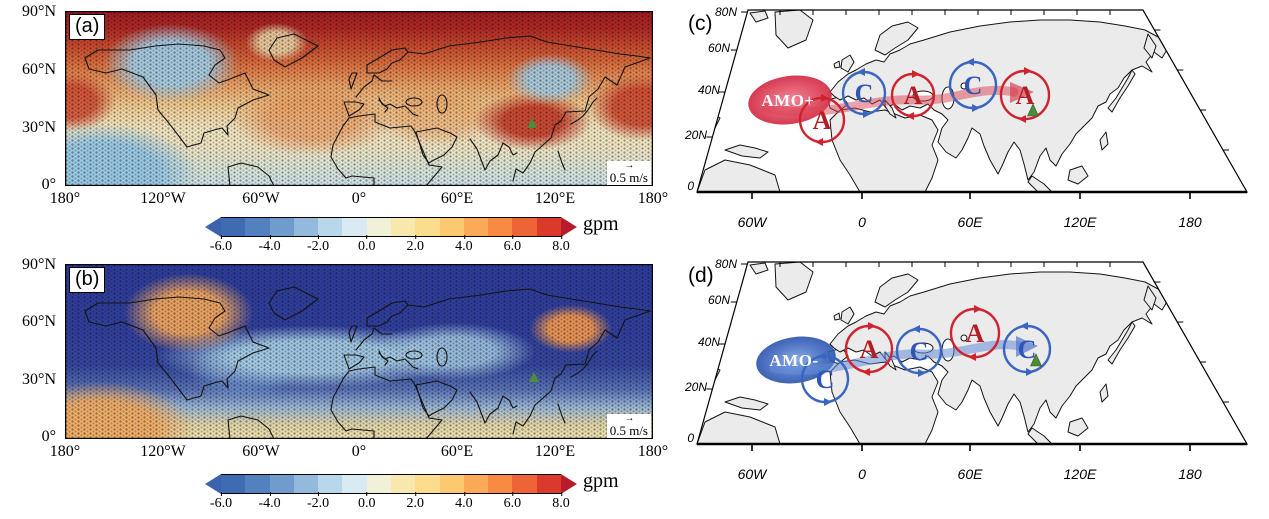 The image size is (1269, 519). I want to click on colorbar-tick: -6.0, so click(221, 501).